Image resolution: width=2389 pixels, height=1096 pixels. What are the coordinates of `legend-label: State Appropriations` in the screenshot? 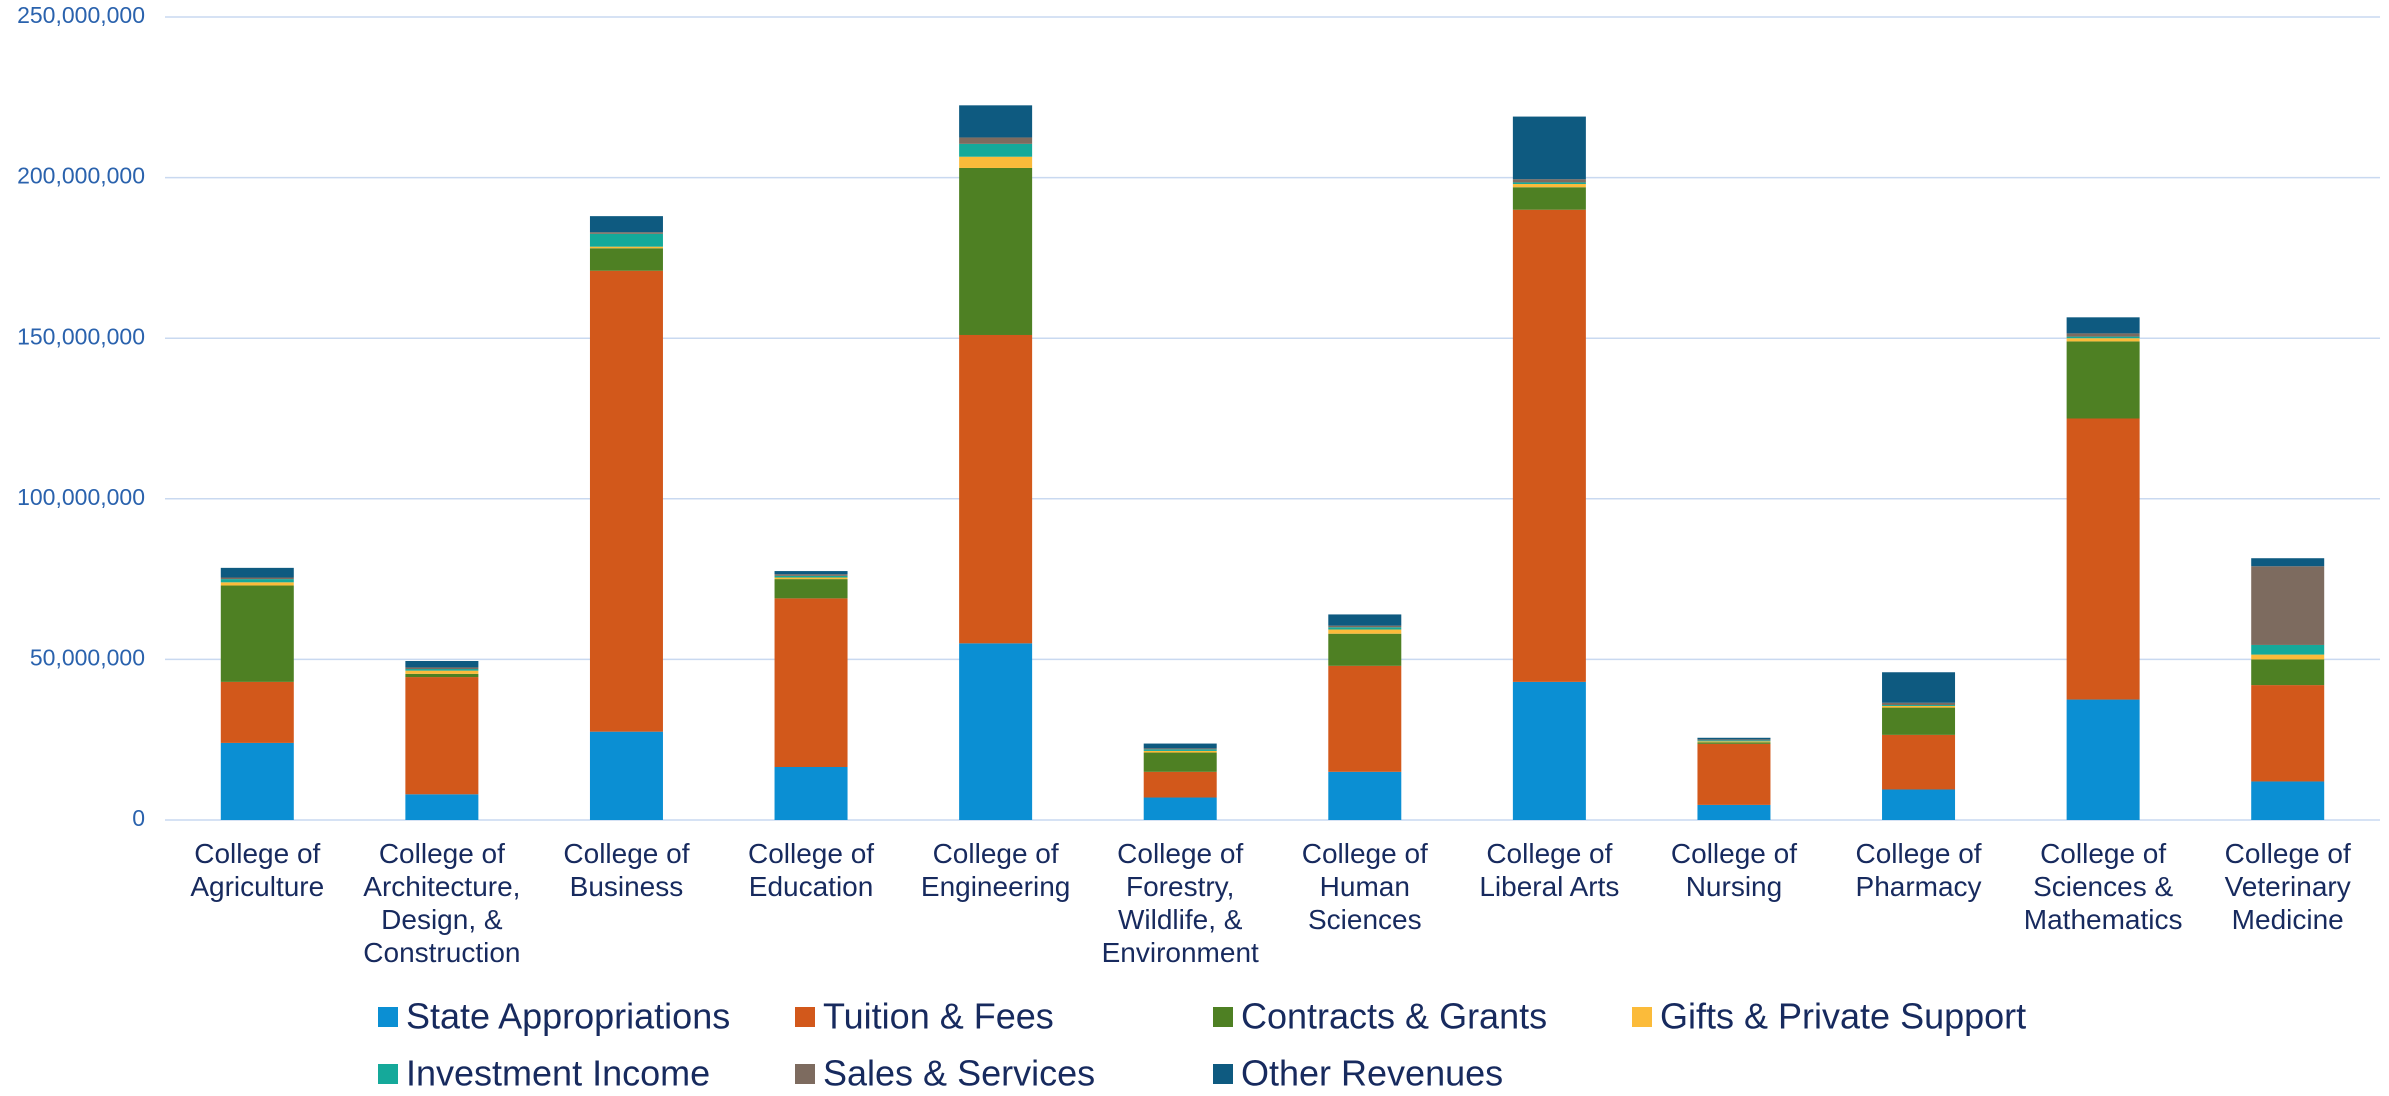 It's located at (568, 1016).